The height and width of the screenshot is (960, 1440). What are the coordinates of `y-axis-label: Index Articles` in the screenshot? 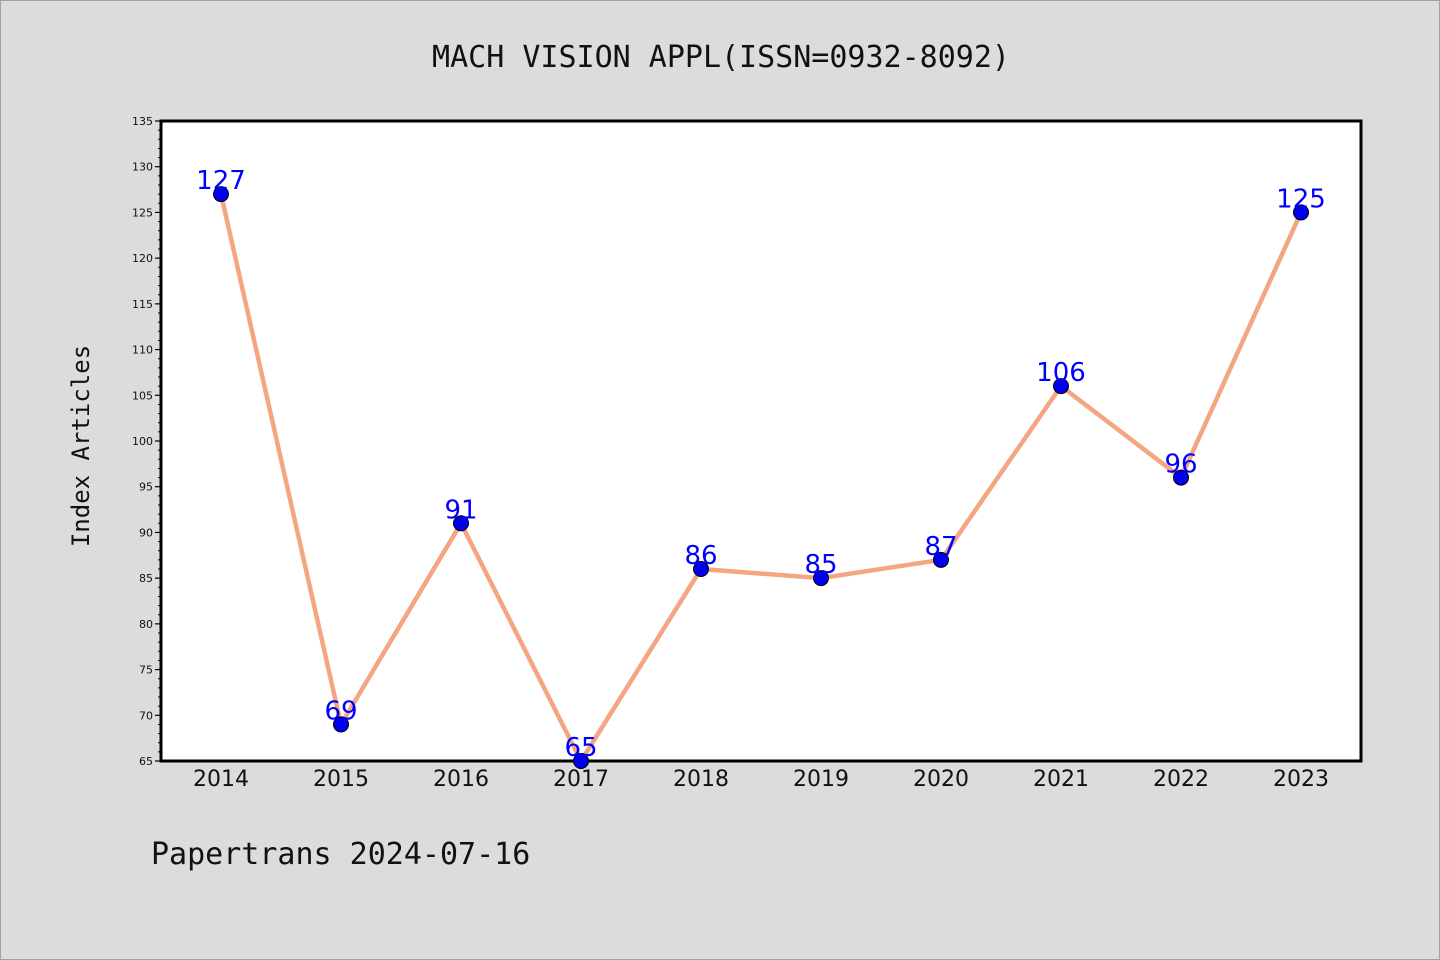 It's located at (81, 446).